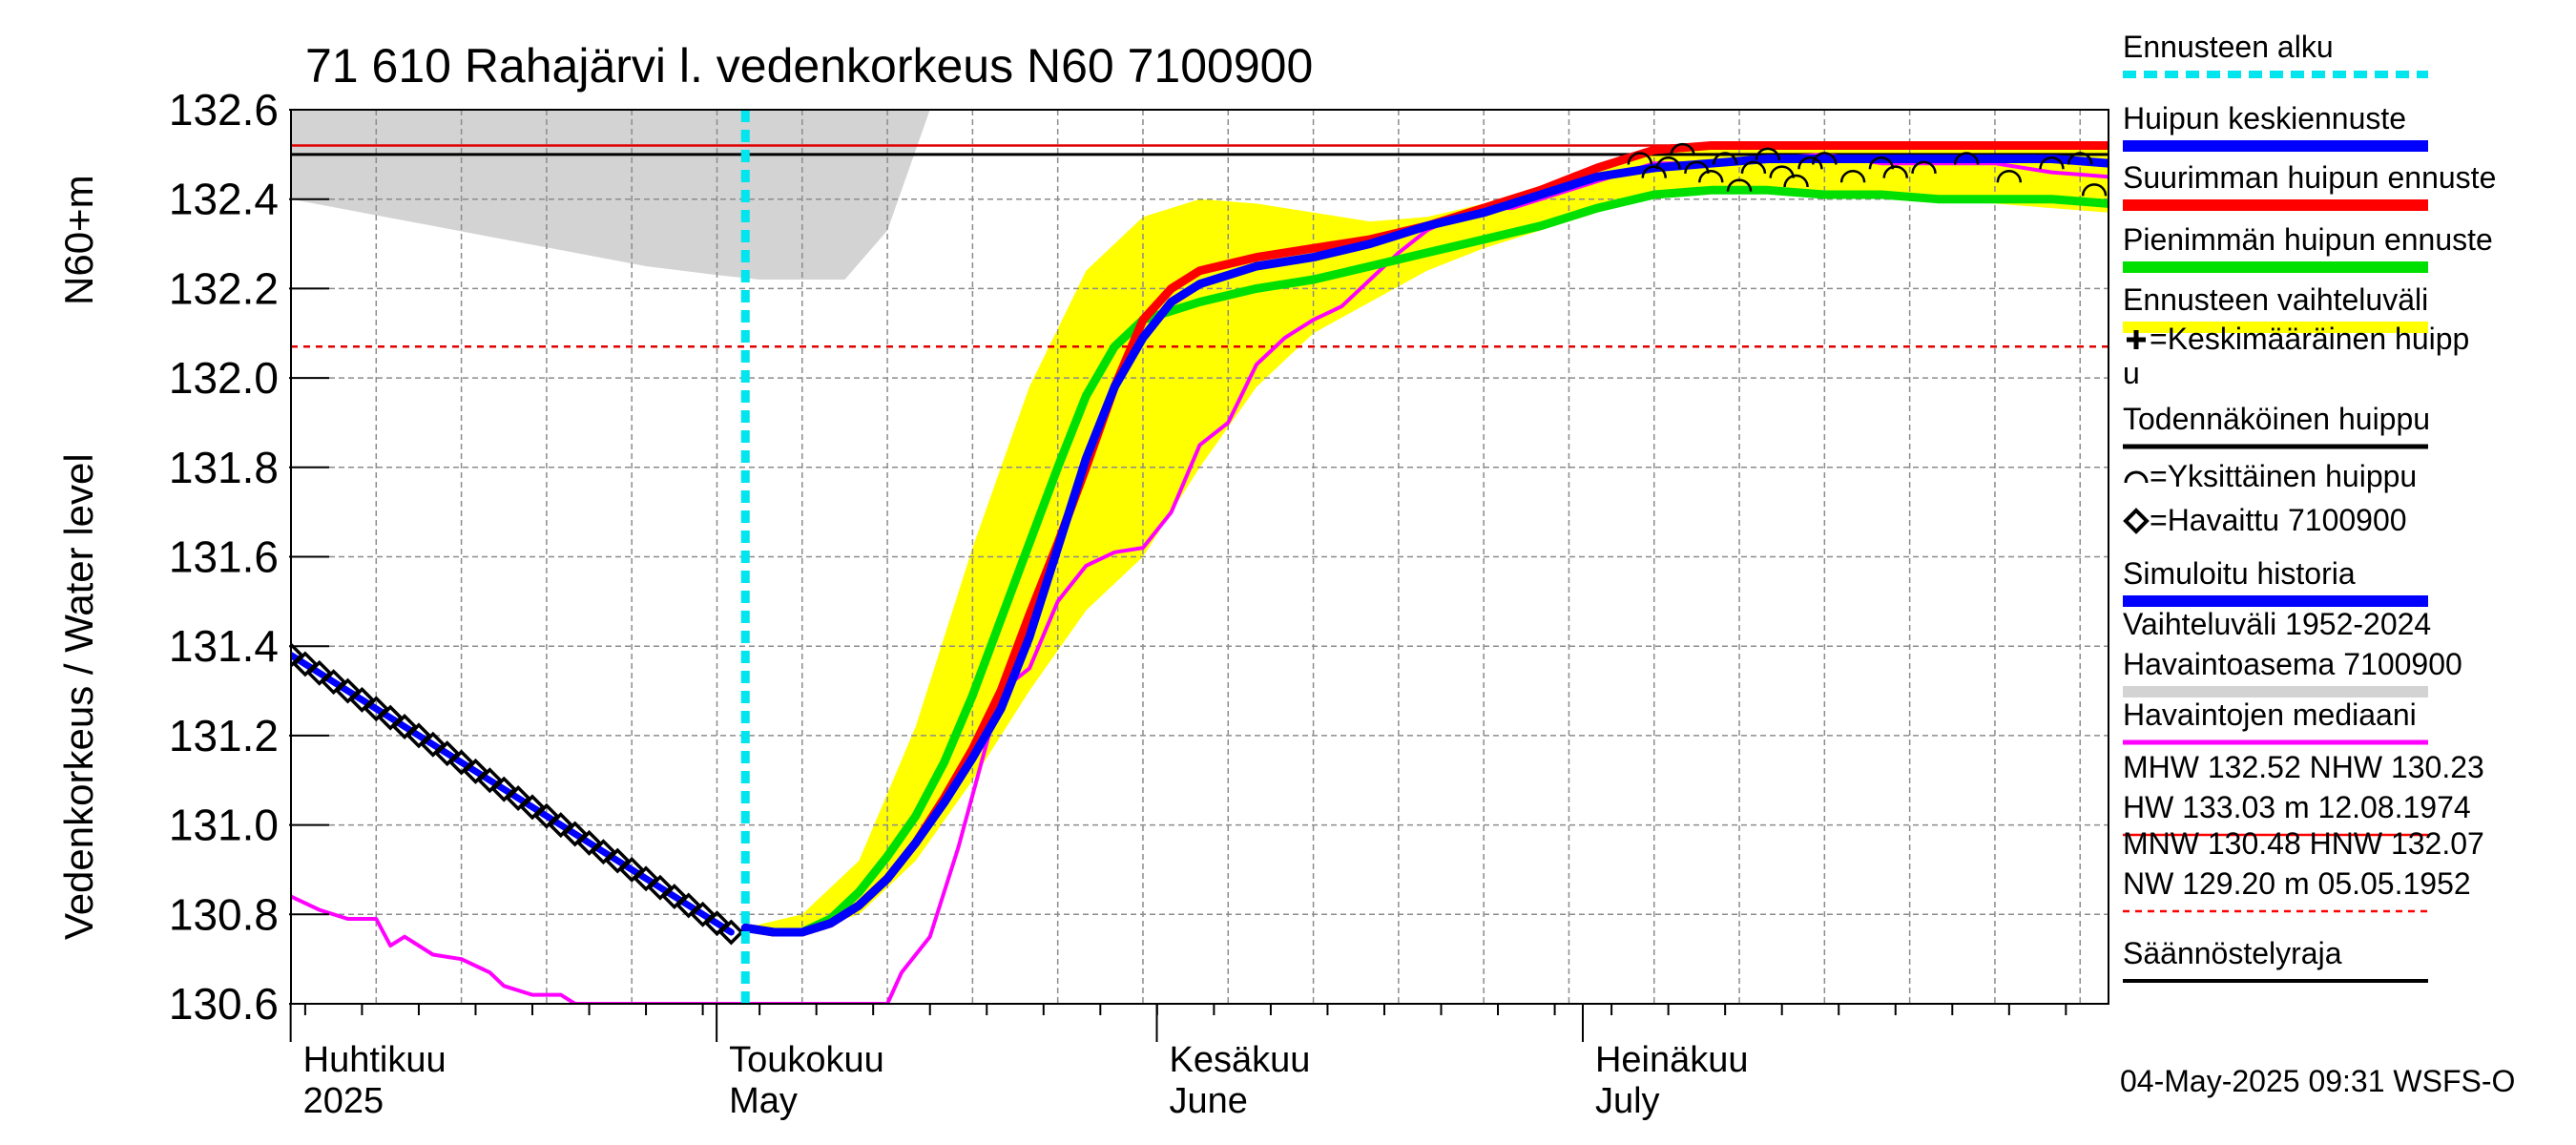  I want to click on legend-label: =Yksittäinen huippu, so click(2283, 476).